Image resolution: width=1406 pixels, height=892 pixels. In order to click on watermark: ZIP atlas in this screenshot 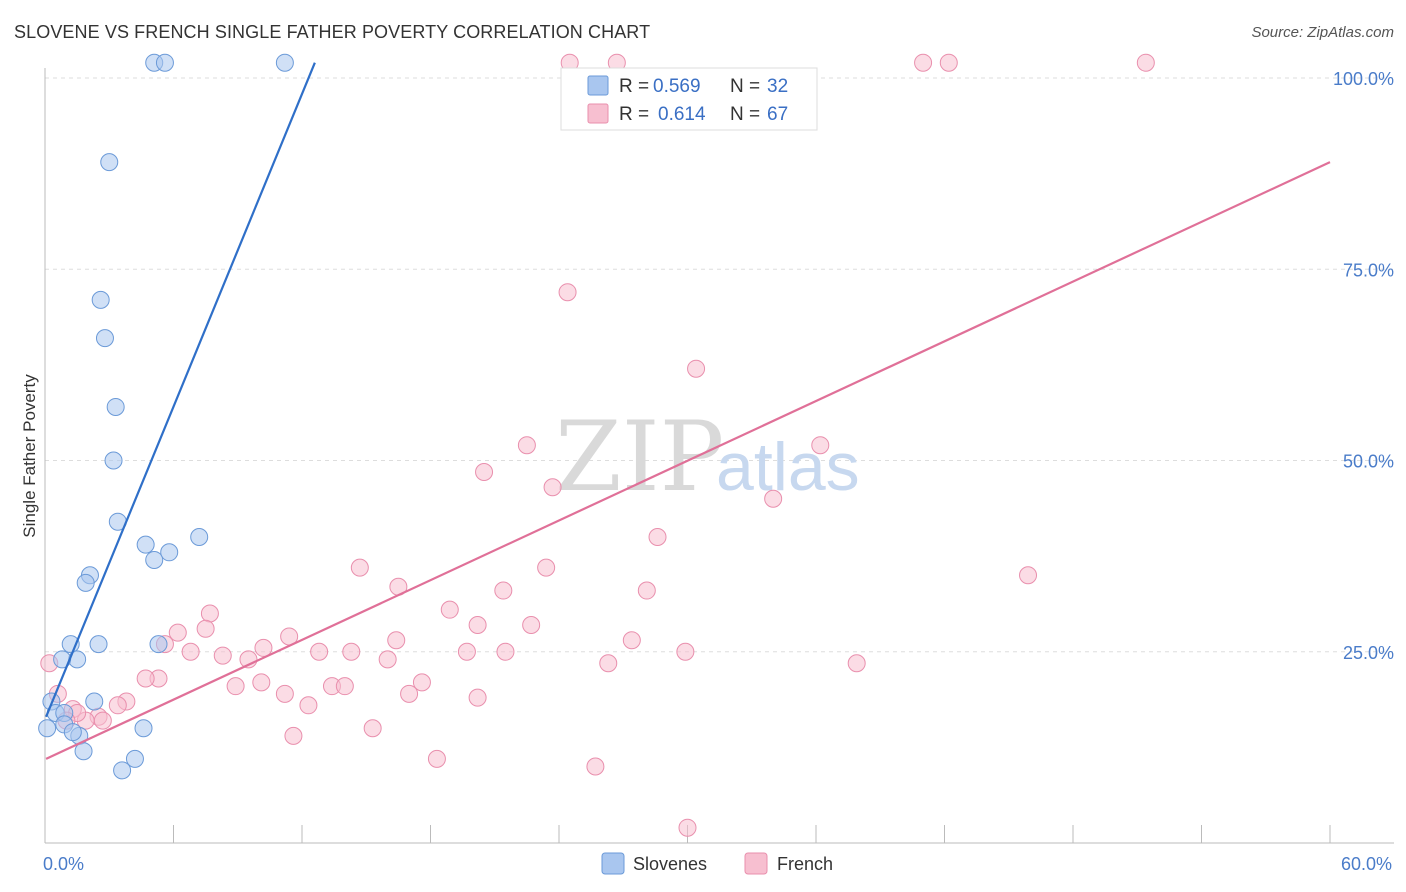, I will do `click(707, 457)`.